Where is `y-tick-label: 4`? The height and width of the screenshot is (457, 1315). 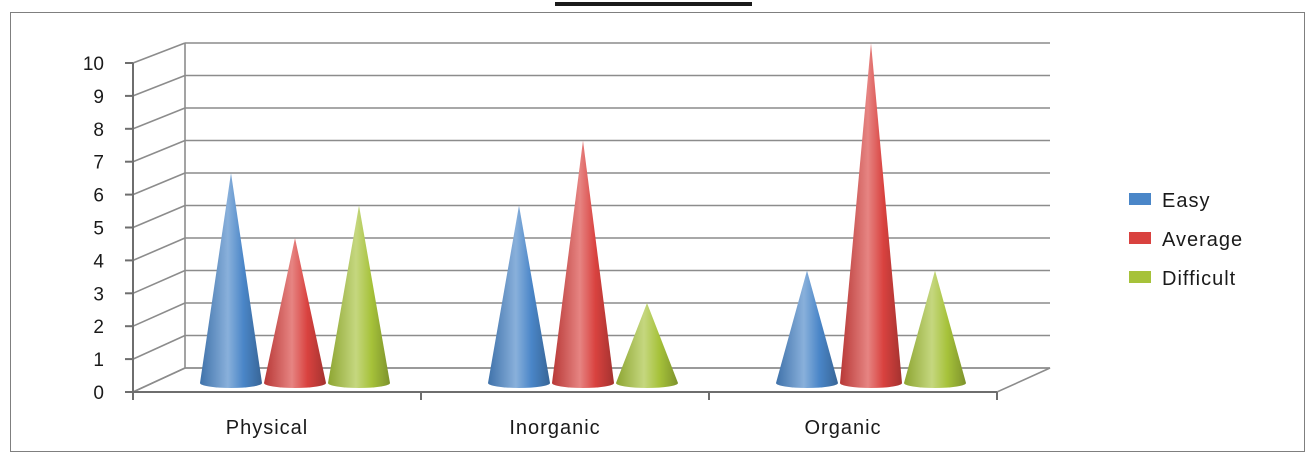 y-tick-label: 4 is located at coordinates (98, 261).